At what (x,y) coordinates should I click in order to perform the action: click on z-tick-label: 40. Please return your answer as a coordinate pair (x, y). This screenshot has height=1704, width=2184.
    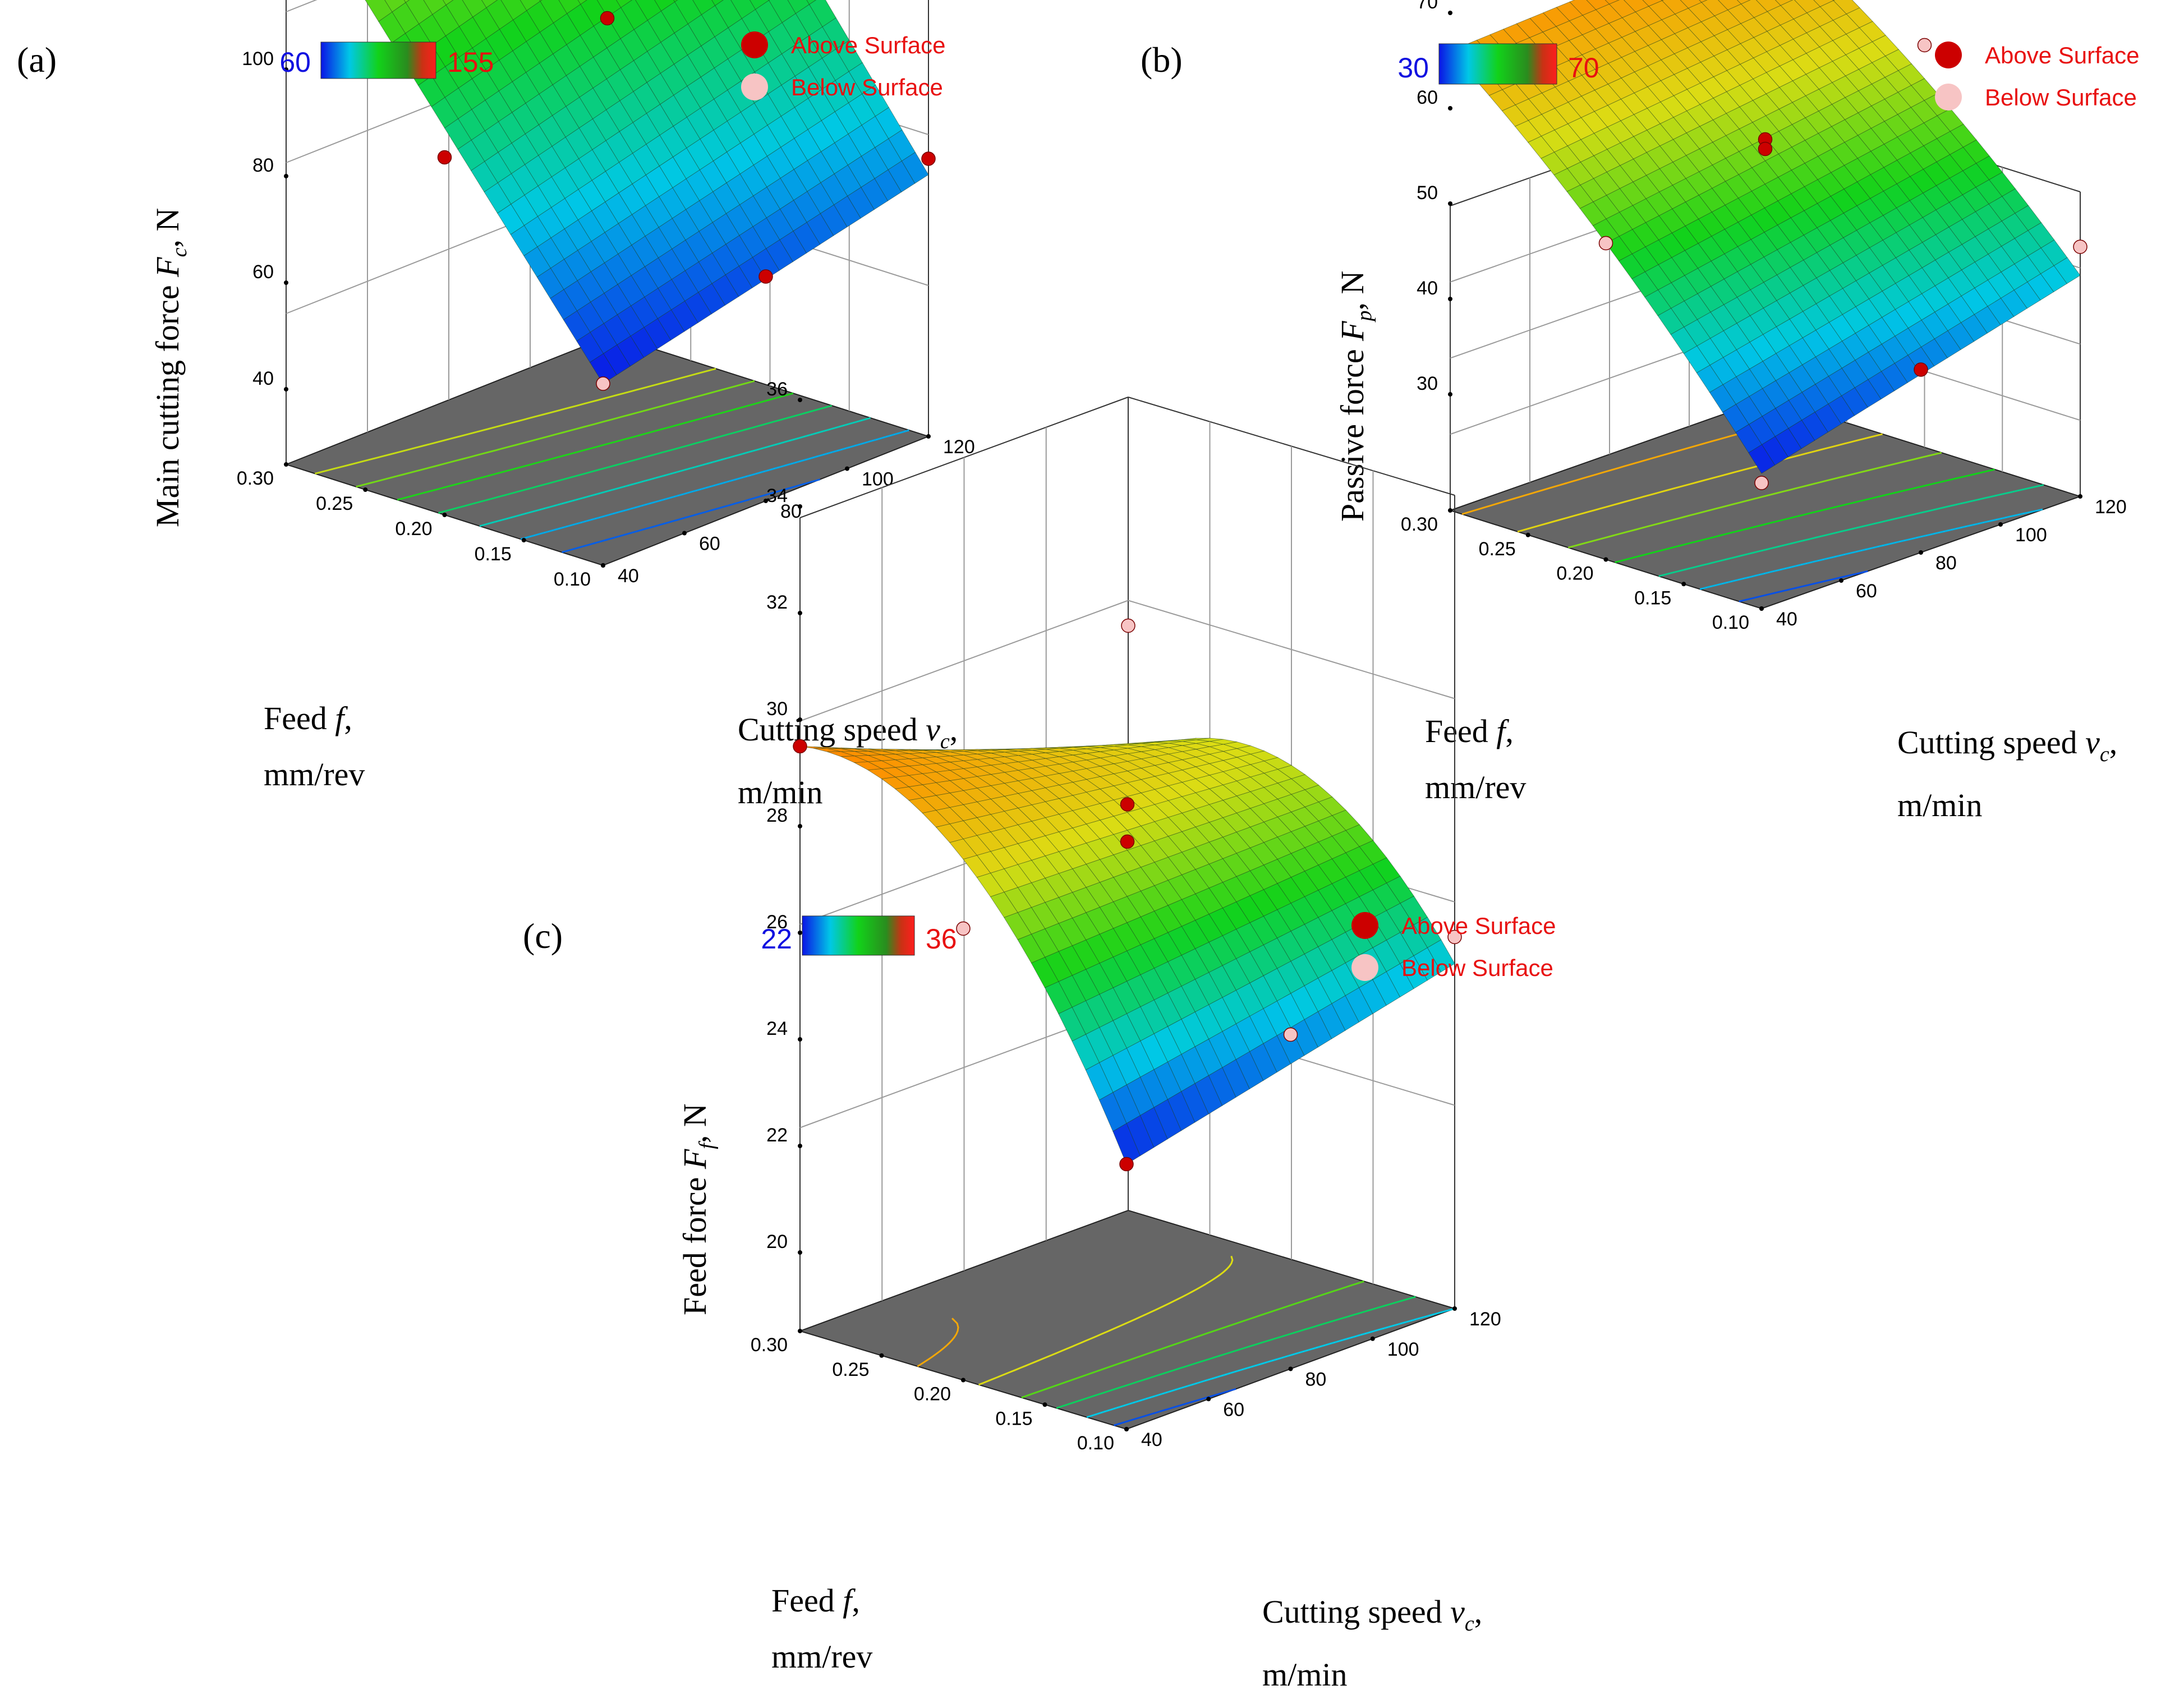
    Looking at the image, I should click on (263, 378).